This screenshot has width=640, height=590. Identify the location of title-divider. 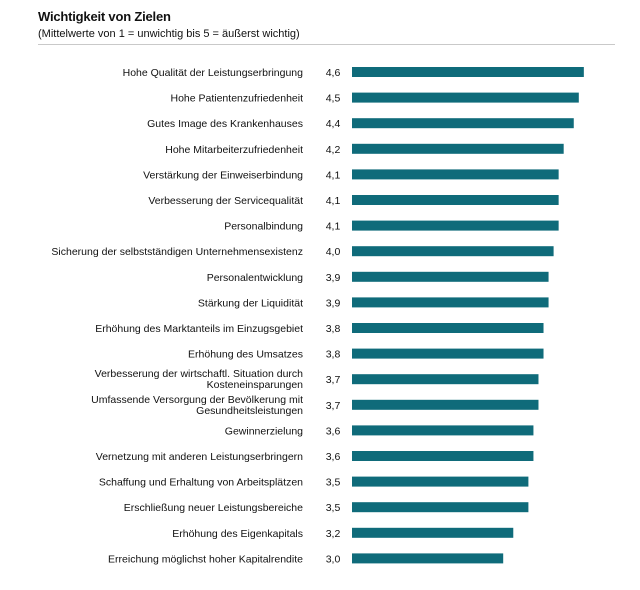
(326, 44).